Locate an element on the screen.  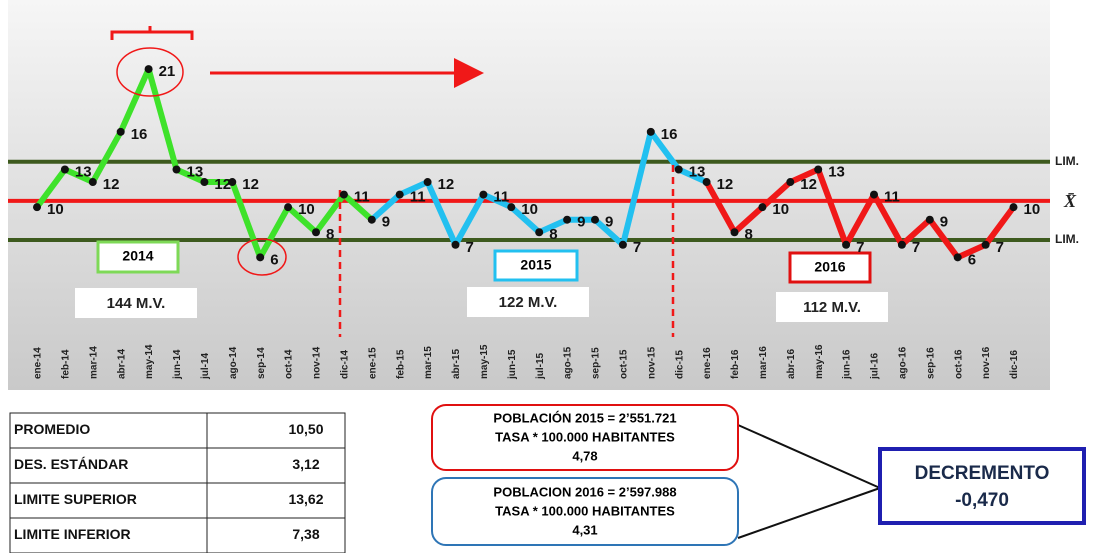
highlight-circle is located at coordinates (150, 72).